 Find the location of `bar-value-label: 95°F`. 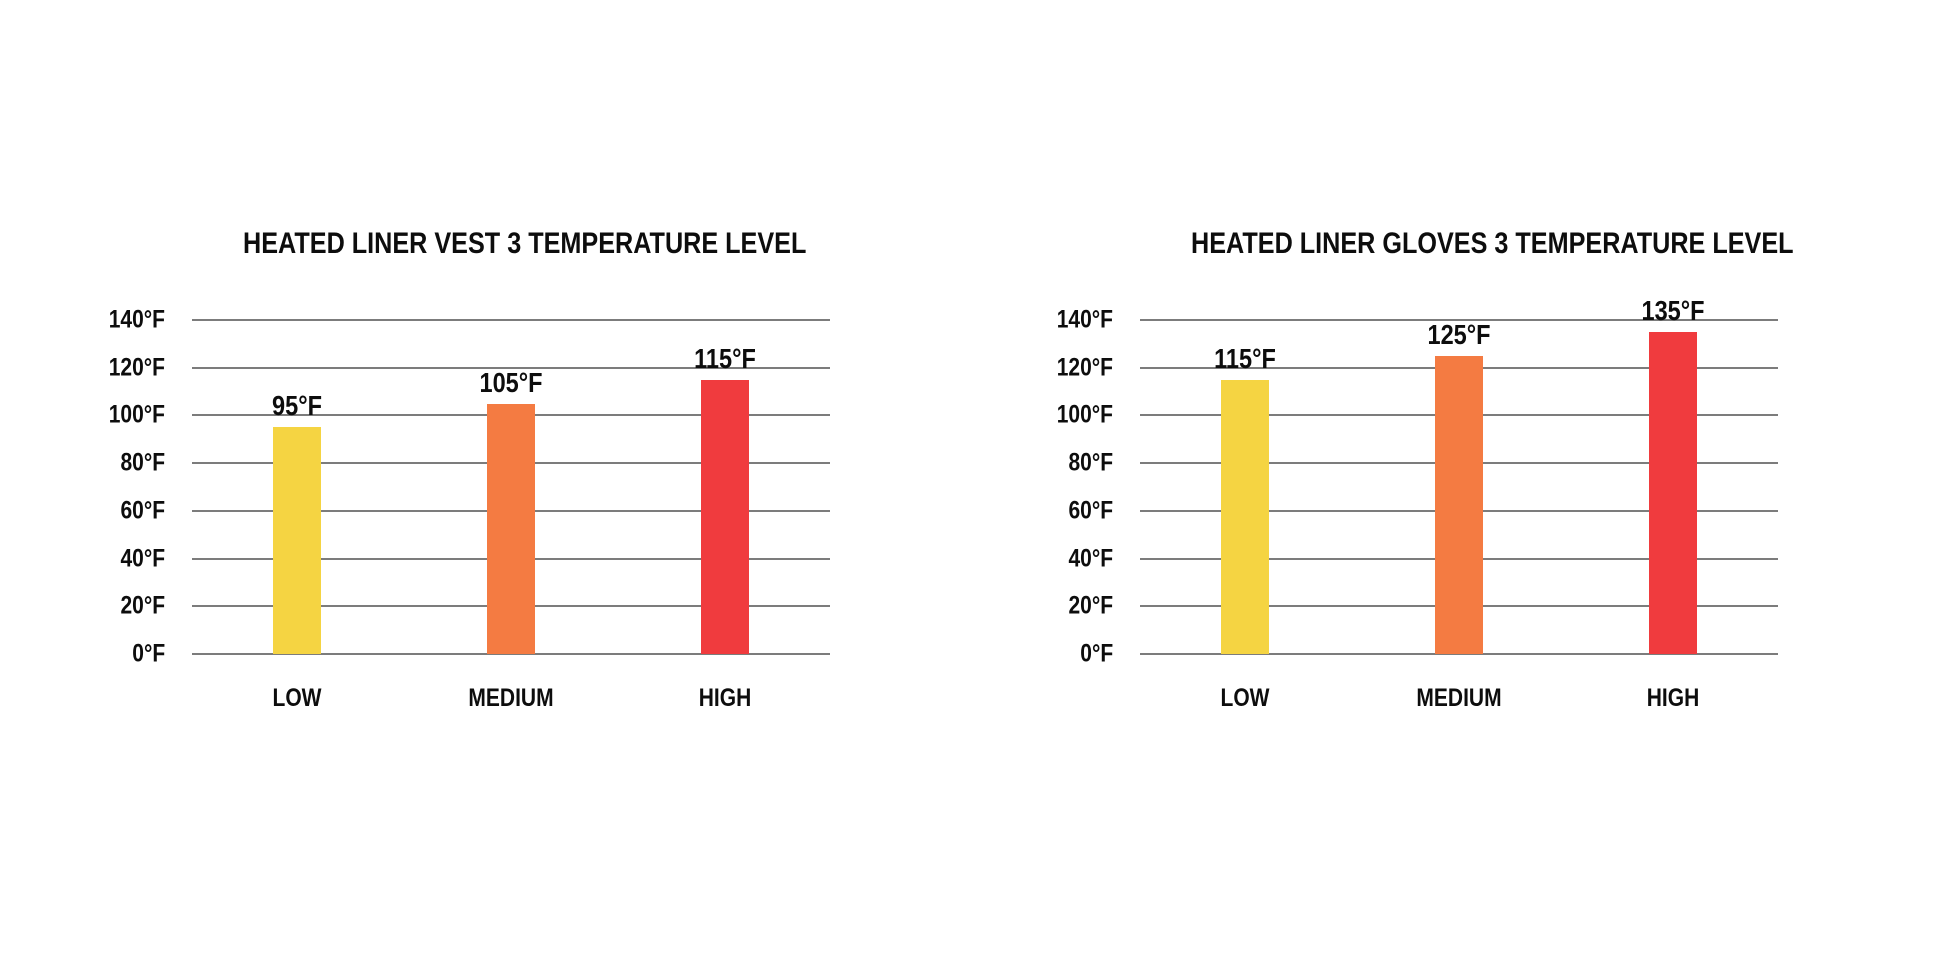

bar-value-label: 95°F is located at coordinates (297, 406).